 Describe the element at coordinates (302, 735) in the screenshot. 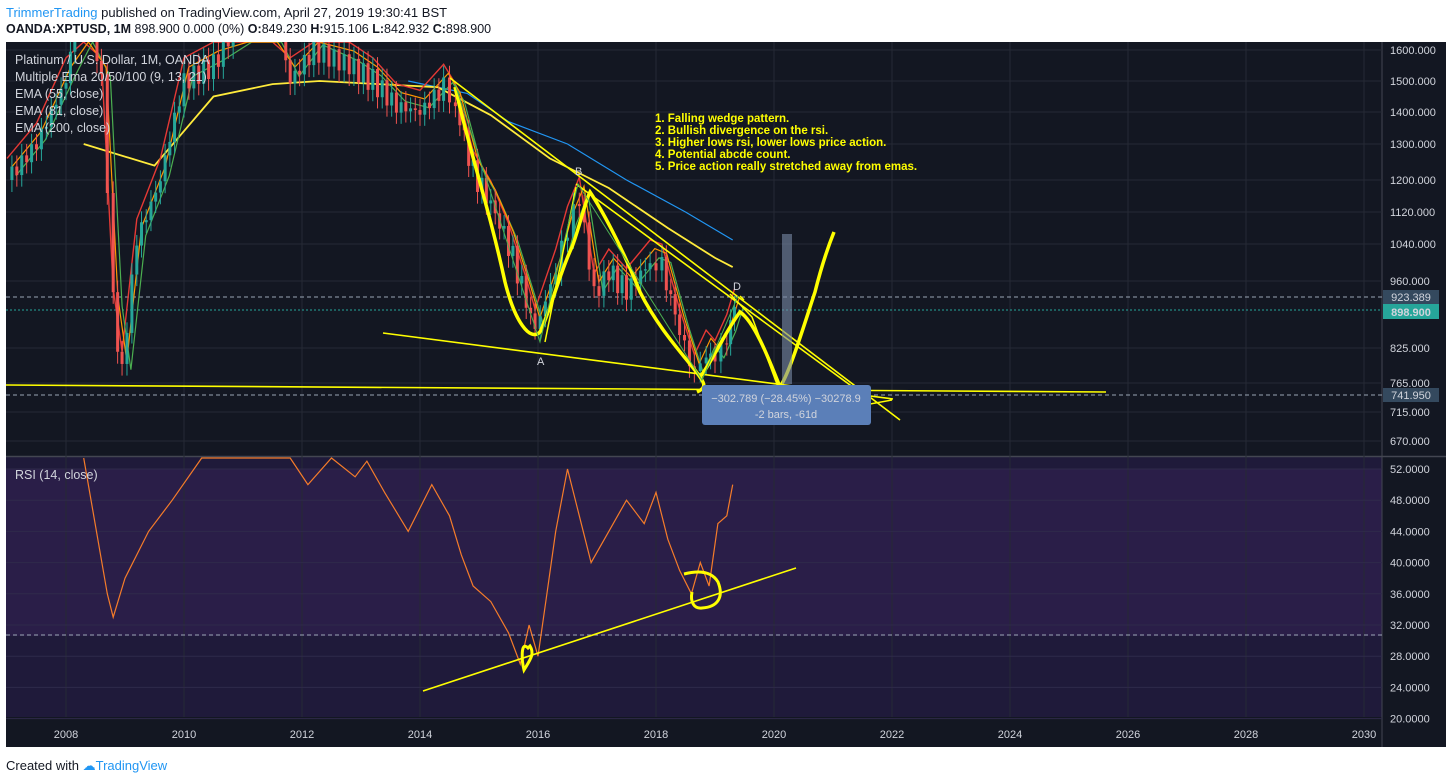

I see `x-tick-label: 2012` at that location.